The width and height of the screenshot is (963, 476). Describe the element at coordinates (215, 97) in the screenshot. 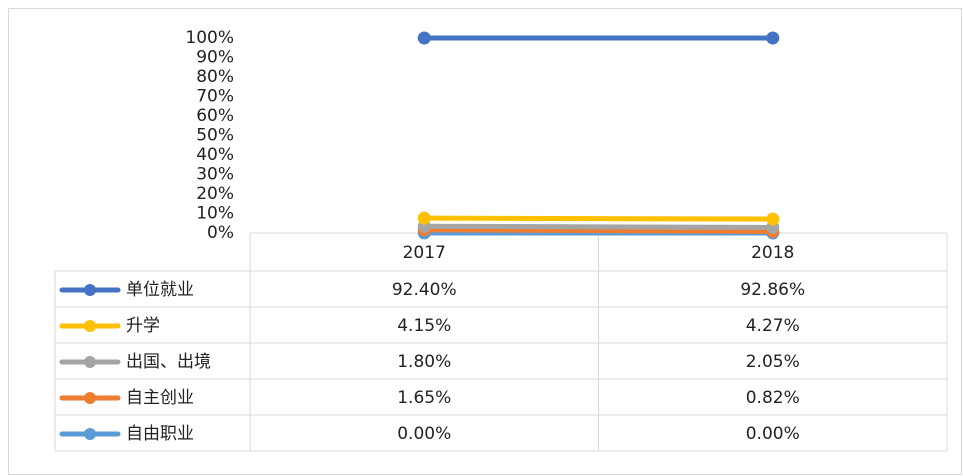

I see `y-tick-label: 70%` at that location.